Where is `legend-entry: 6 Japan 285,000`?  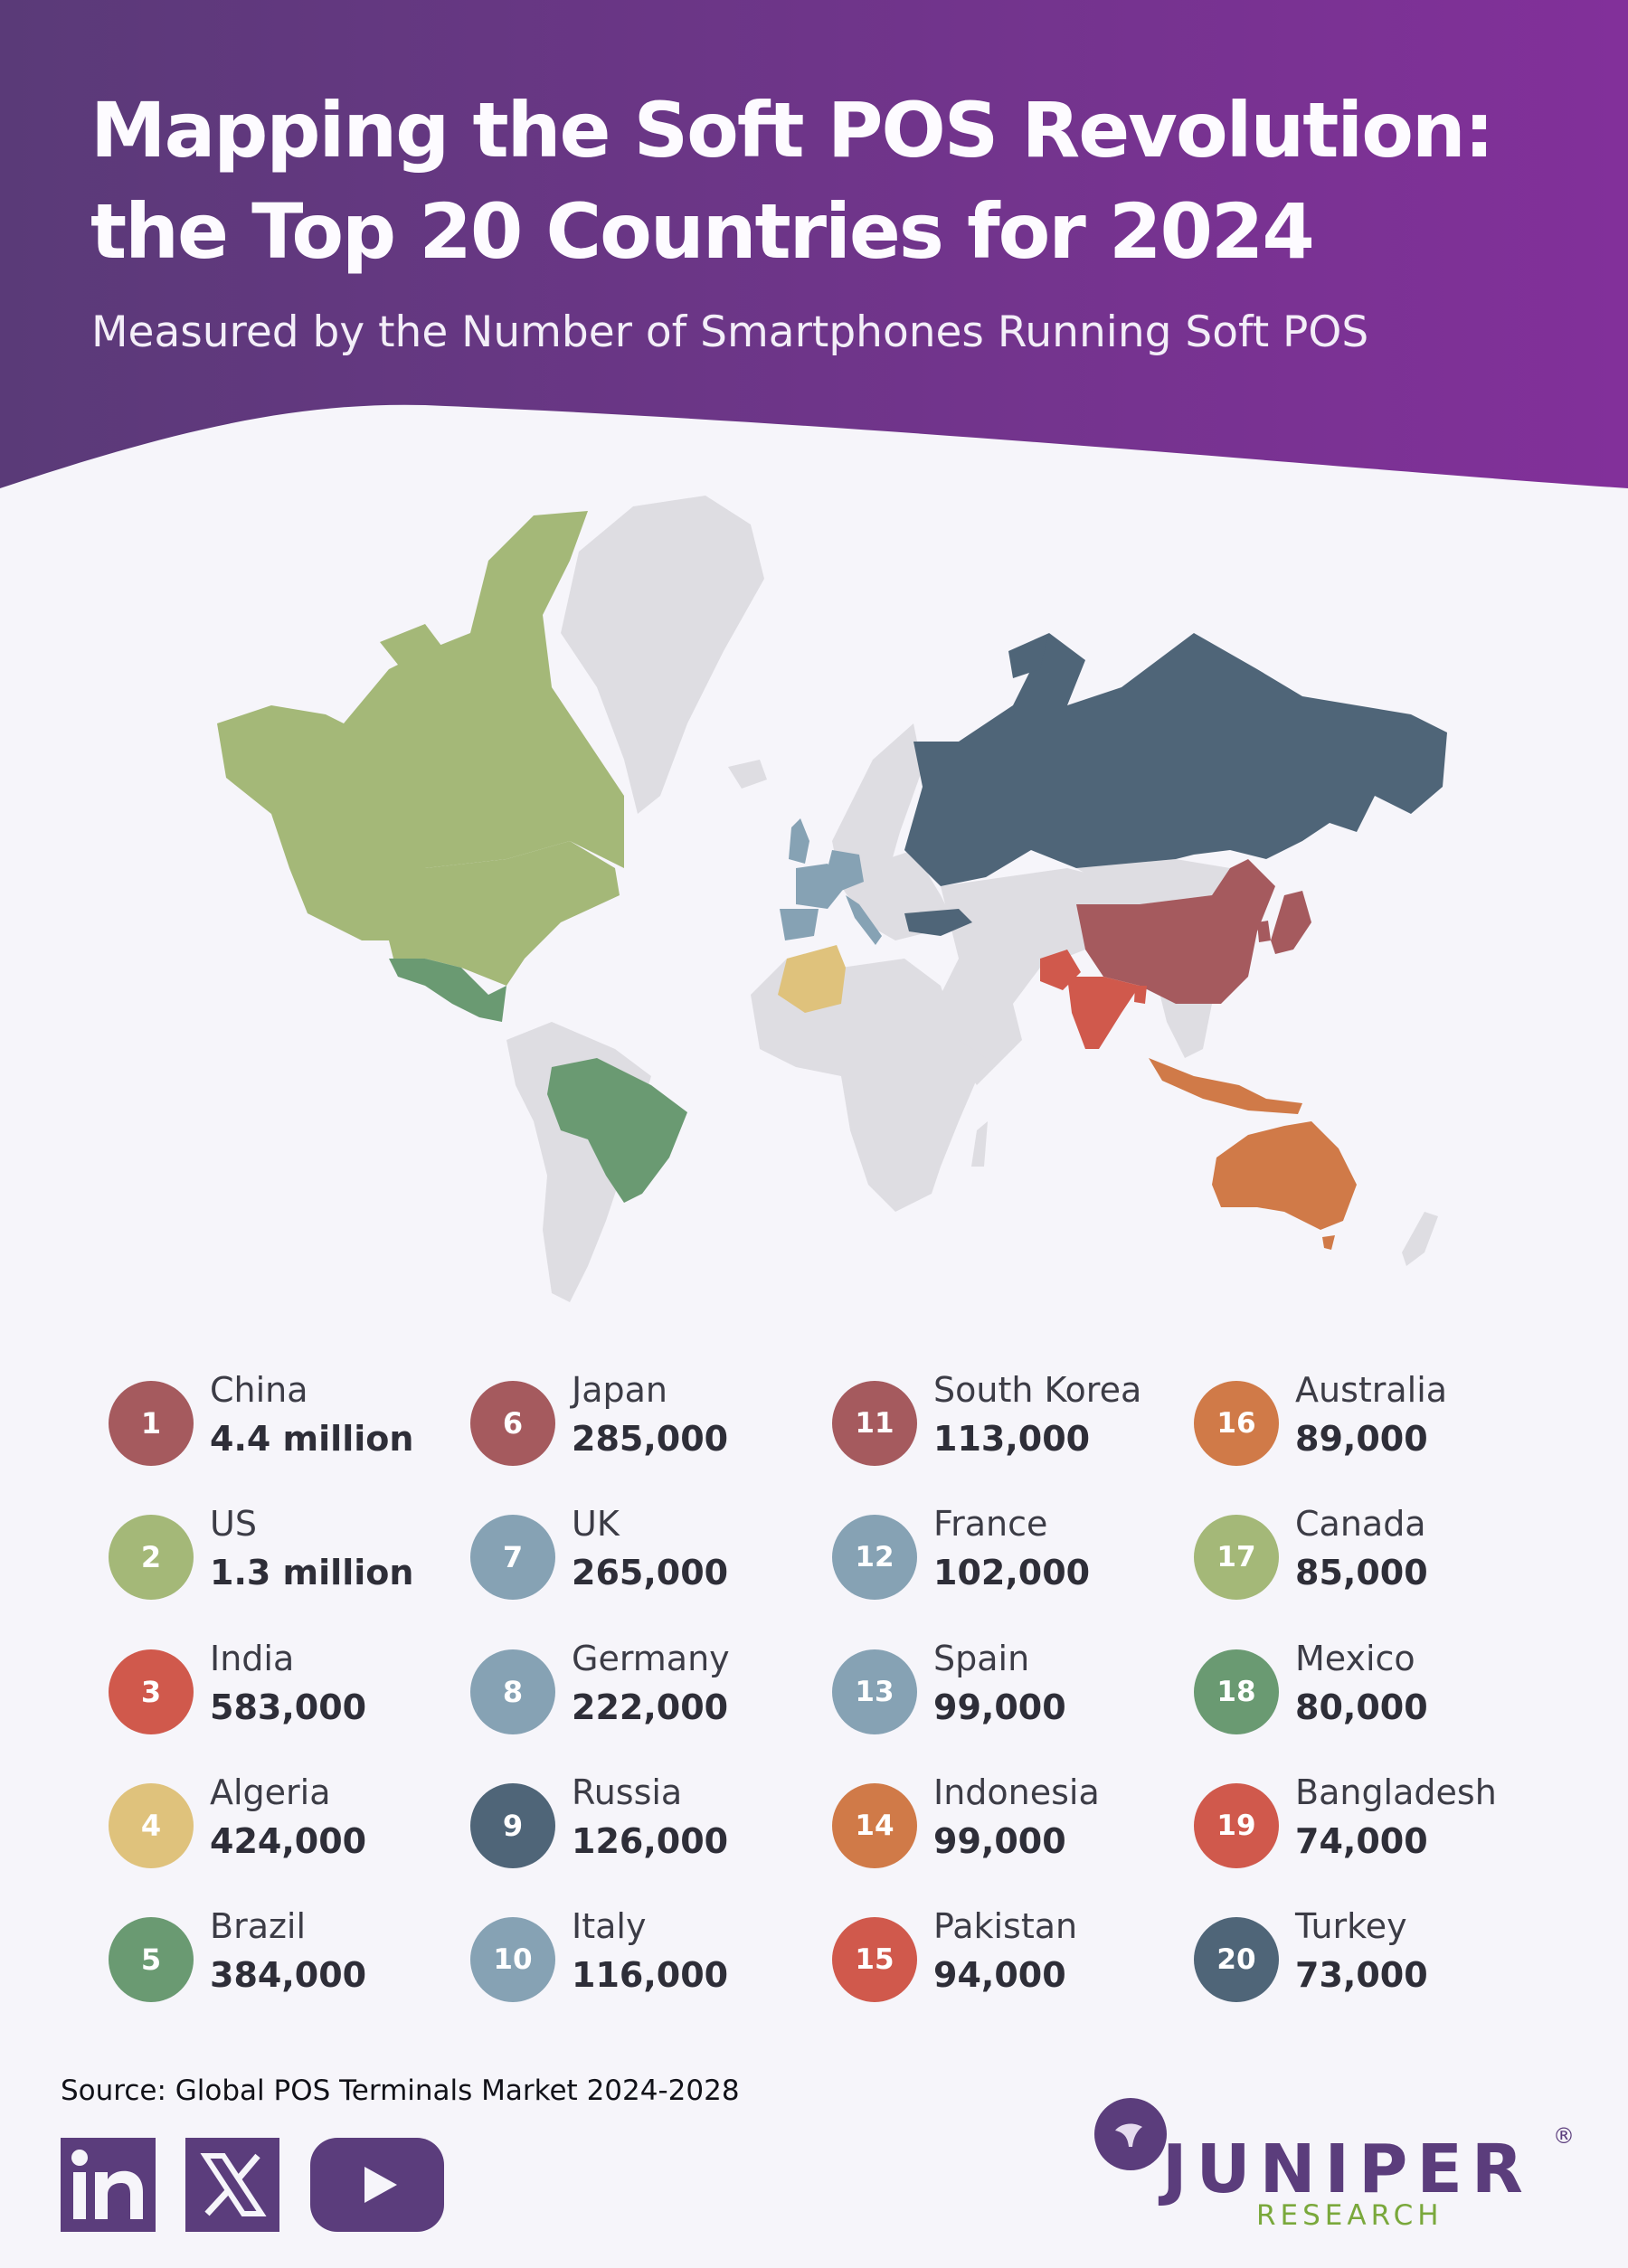
legend-entry: 6 Japan 285,000 is located at coordinates (642, 1424).